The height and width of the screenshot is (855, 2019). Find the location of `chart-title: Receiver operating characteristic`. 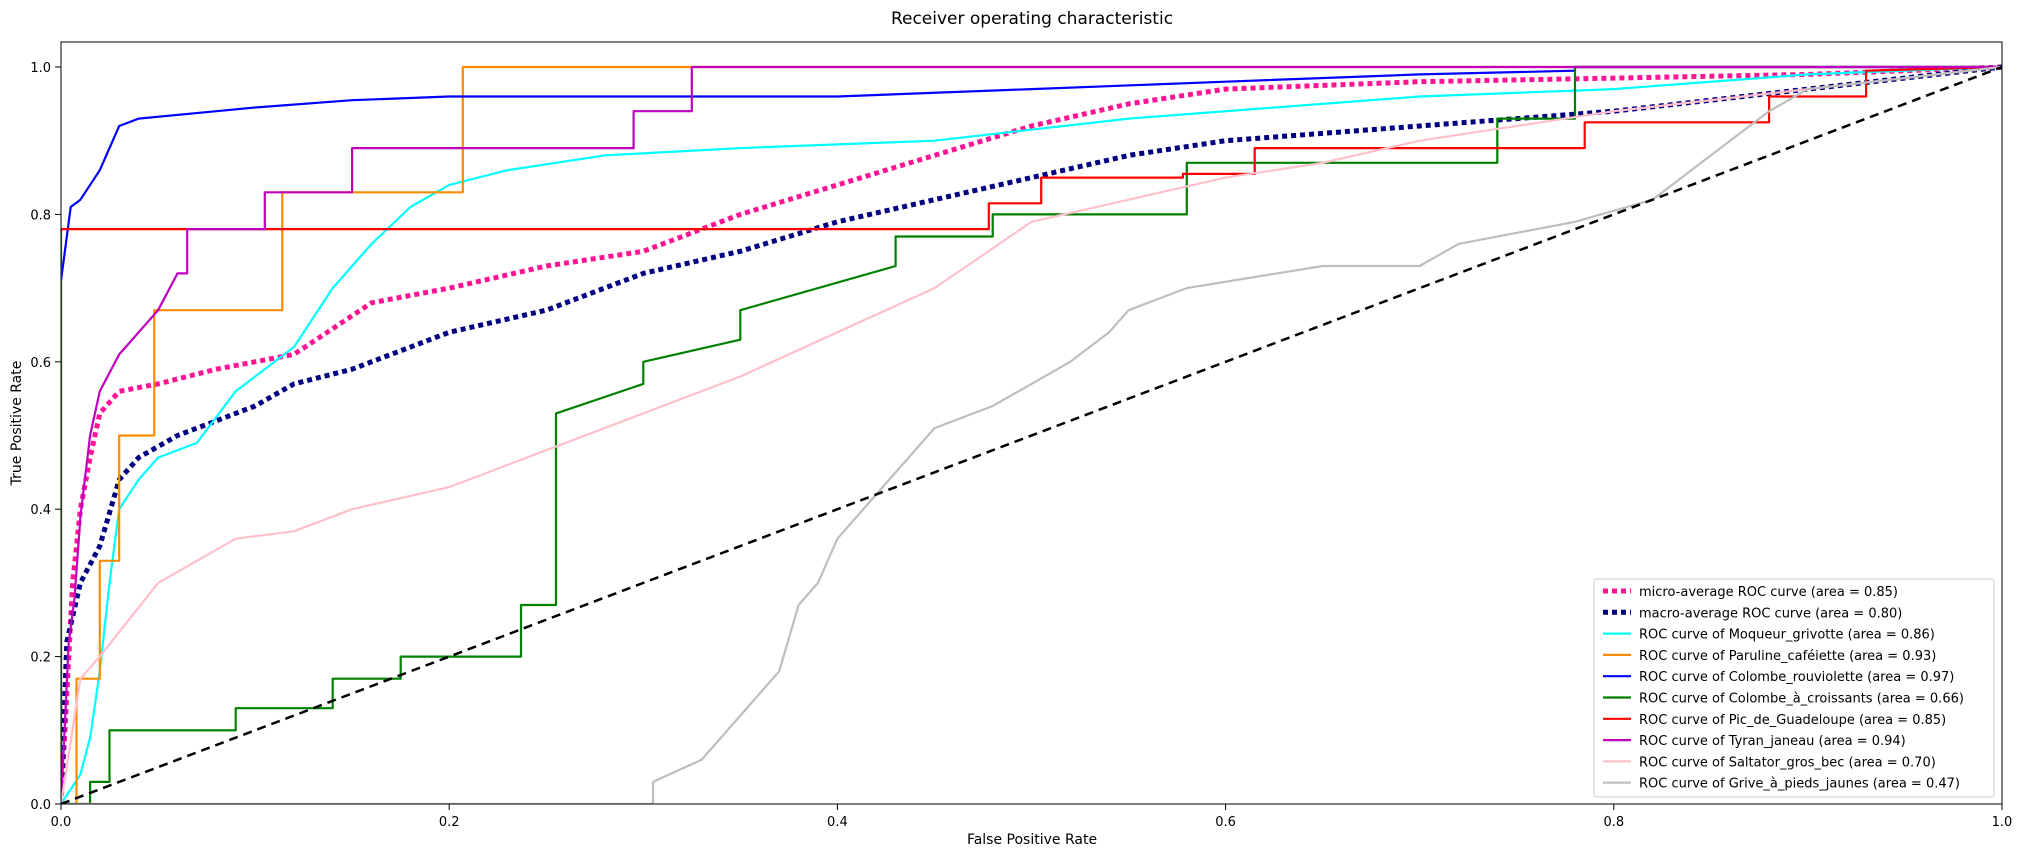

chart-title: Receiver operating characteristic is located at coordinates (1032, 19).